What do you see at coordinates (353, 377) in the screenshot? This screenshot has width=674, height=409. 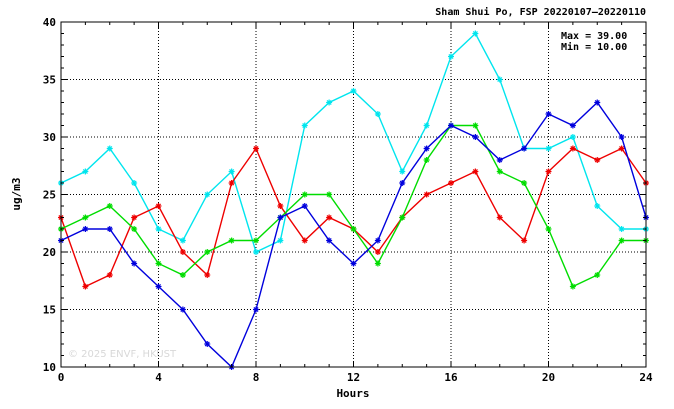 I see `x-tick-label: 12` at bounding box center [353, 377].